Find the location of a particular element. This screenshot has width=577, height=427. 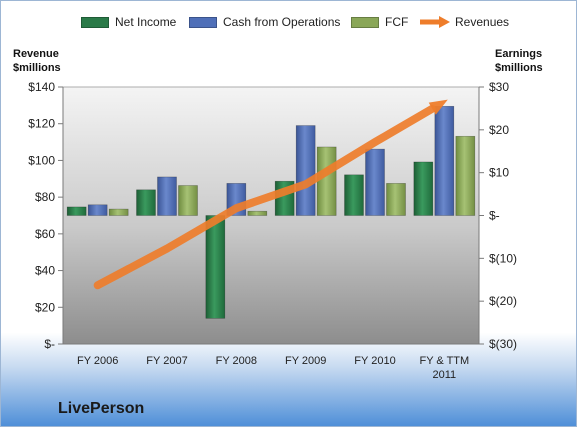

legend-item-fcf: FCF is located at coordinates (379, 22).